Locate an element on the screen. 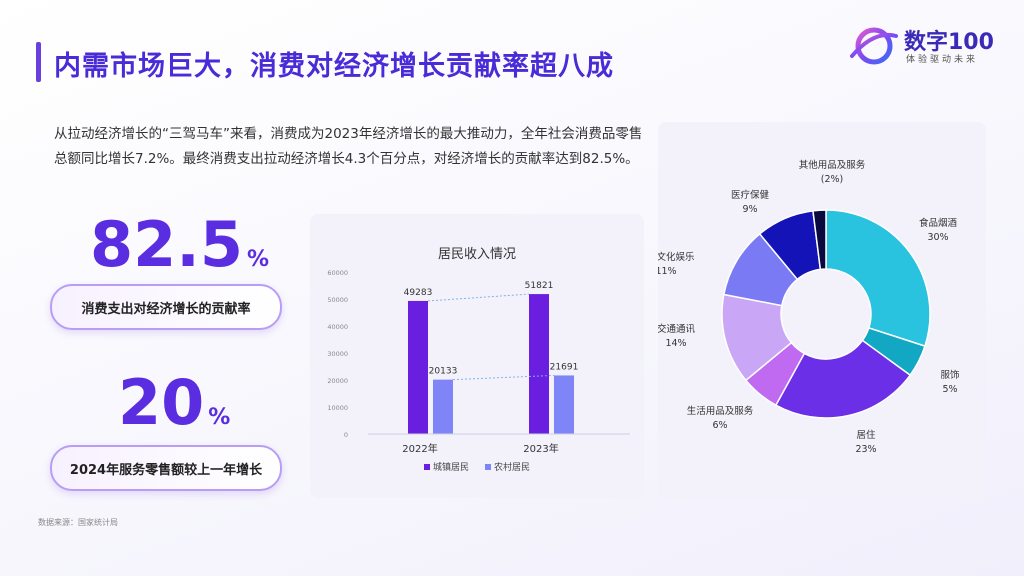  slice-value-label: 14% is located at coordinates (675, 343).